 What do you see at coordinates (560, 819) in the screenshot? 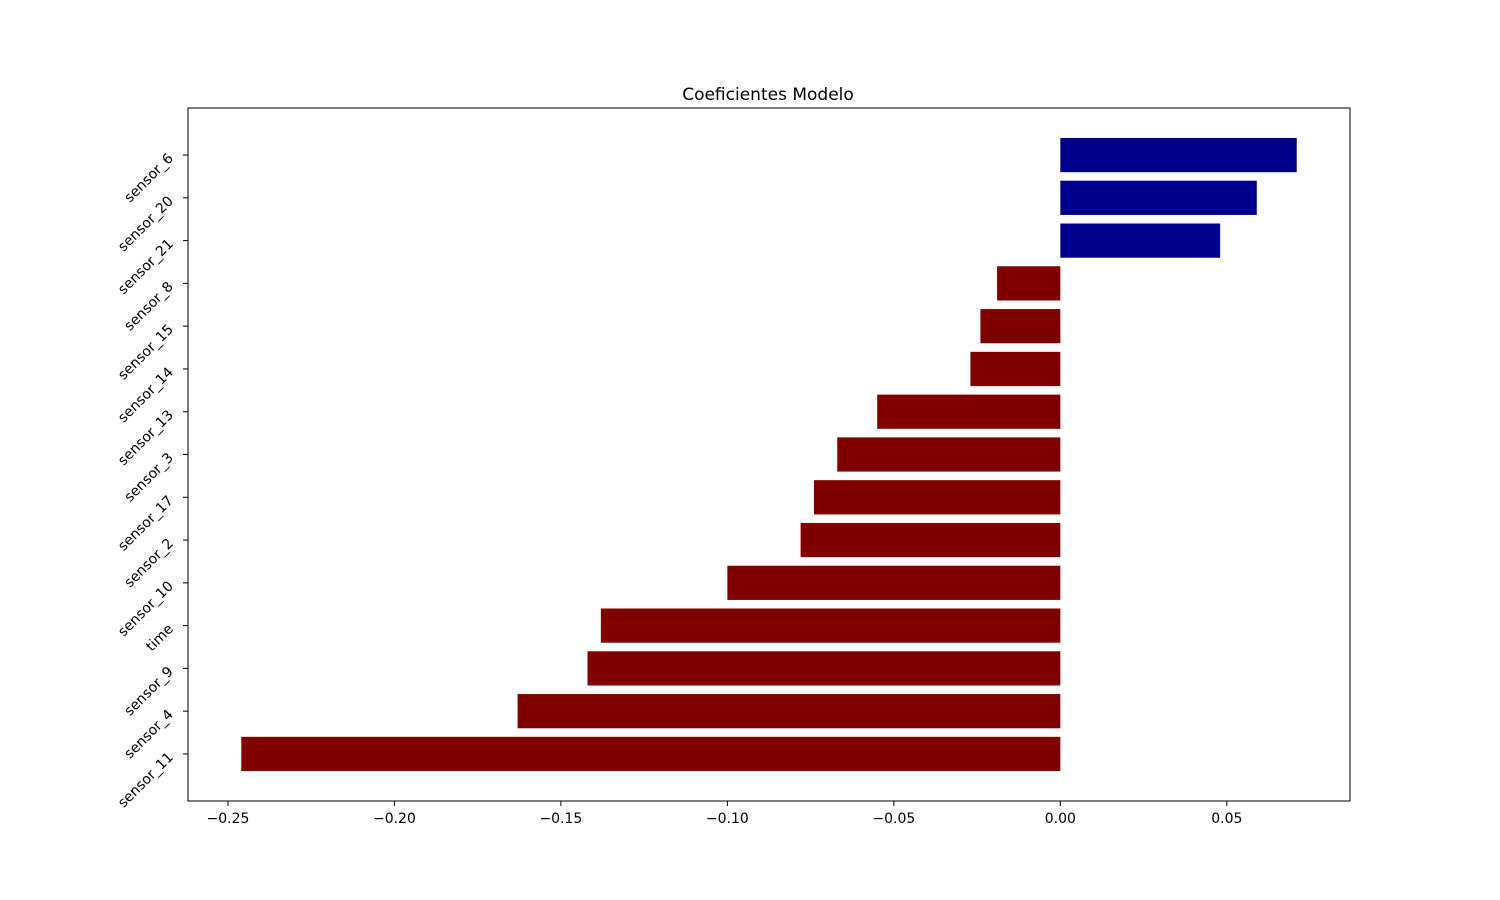
I see `x-tick-label: −0.15` at bounding box center [560, 819].